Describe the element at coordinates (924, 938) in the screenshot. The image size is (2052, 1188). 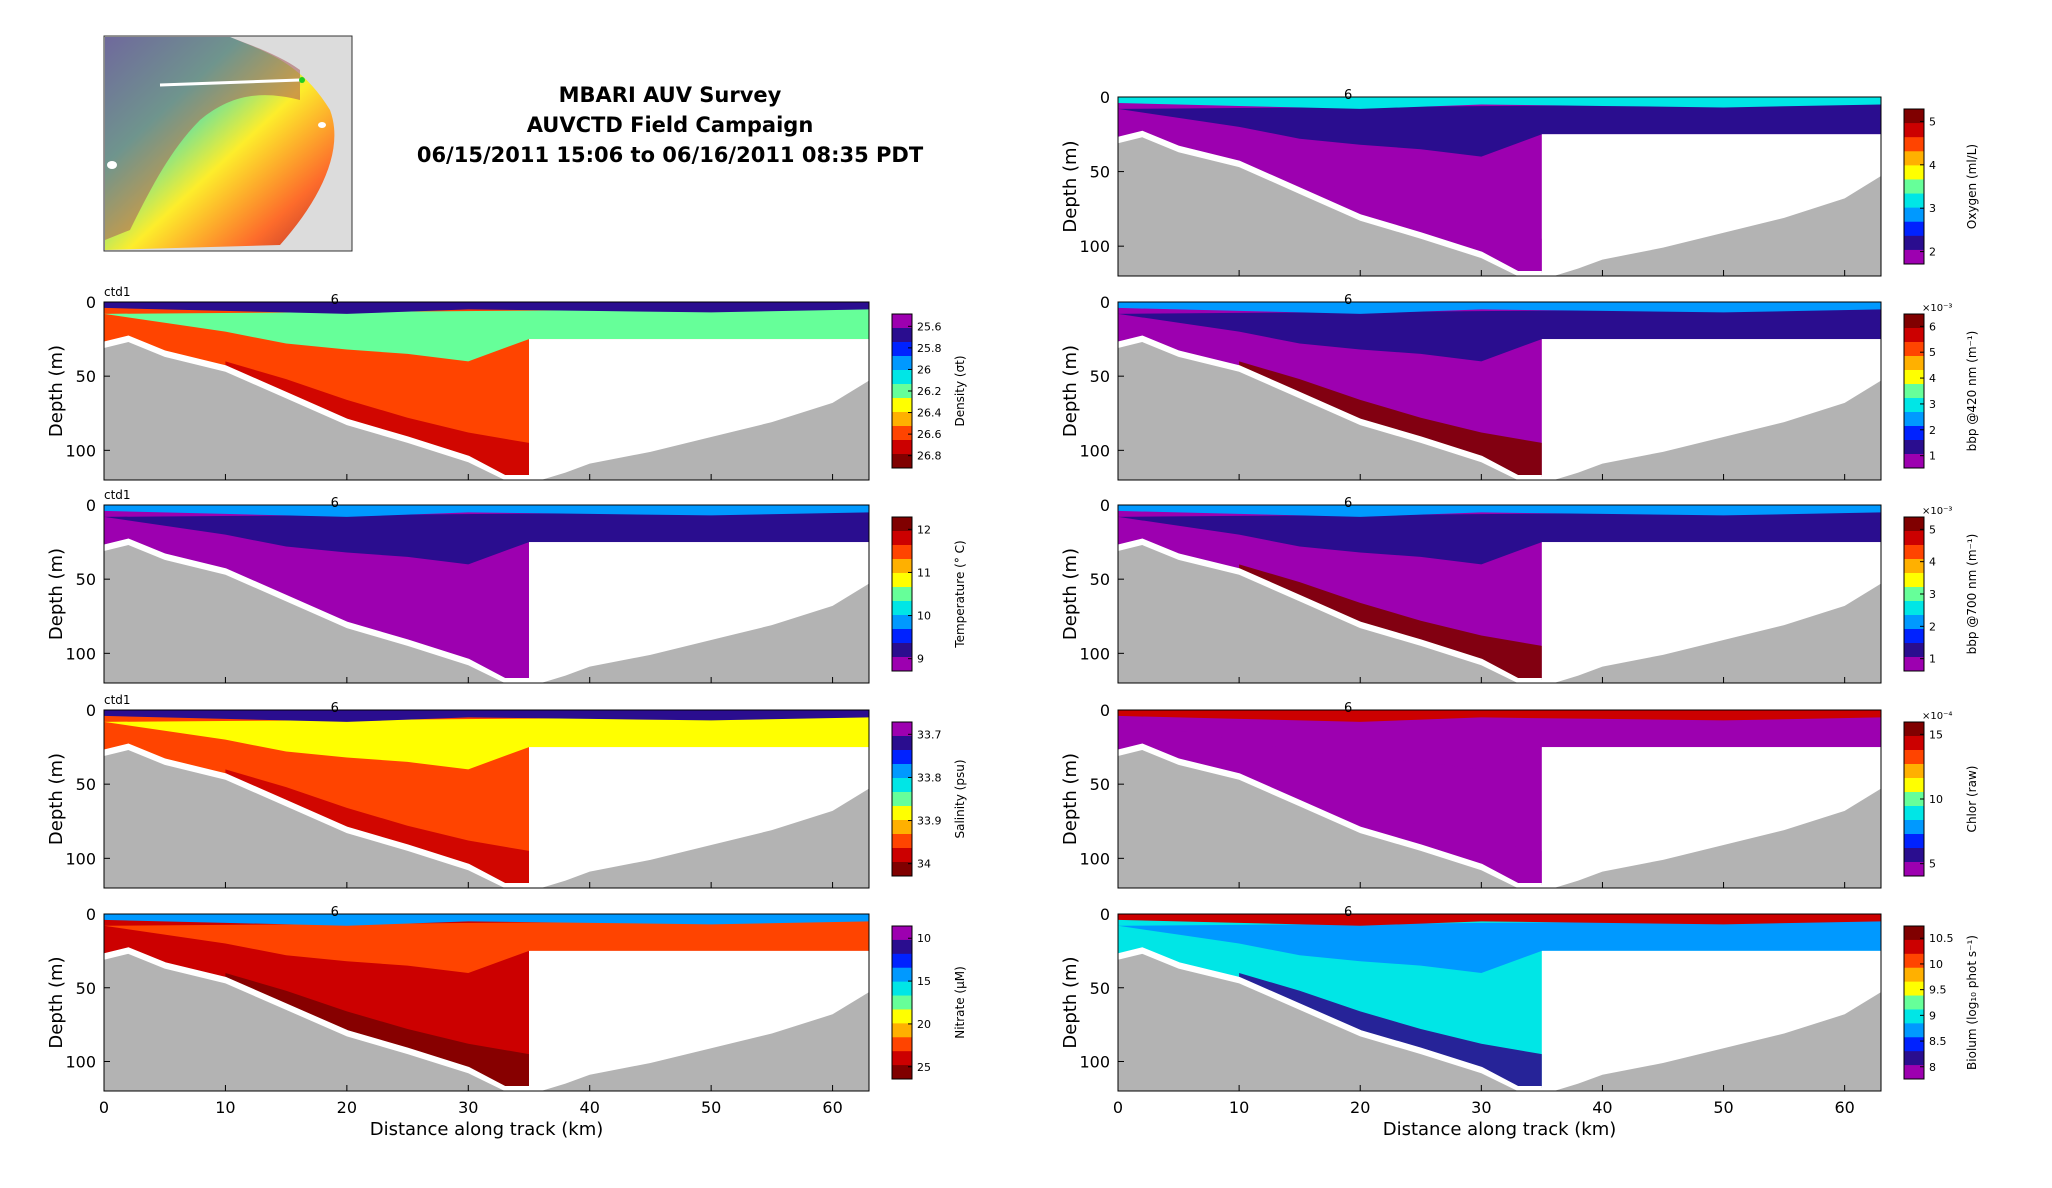
I see `colorbar-tick-label: 10` at that location.